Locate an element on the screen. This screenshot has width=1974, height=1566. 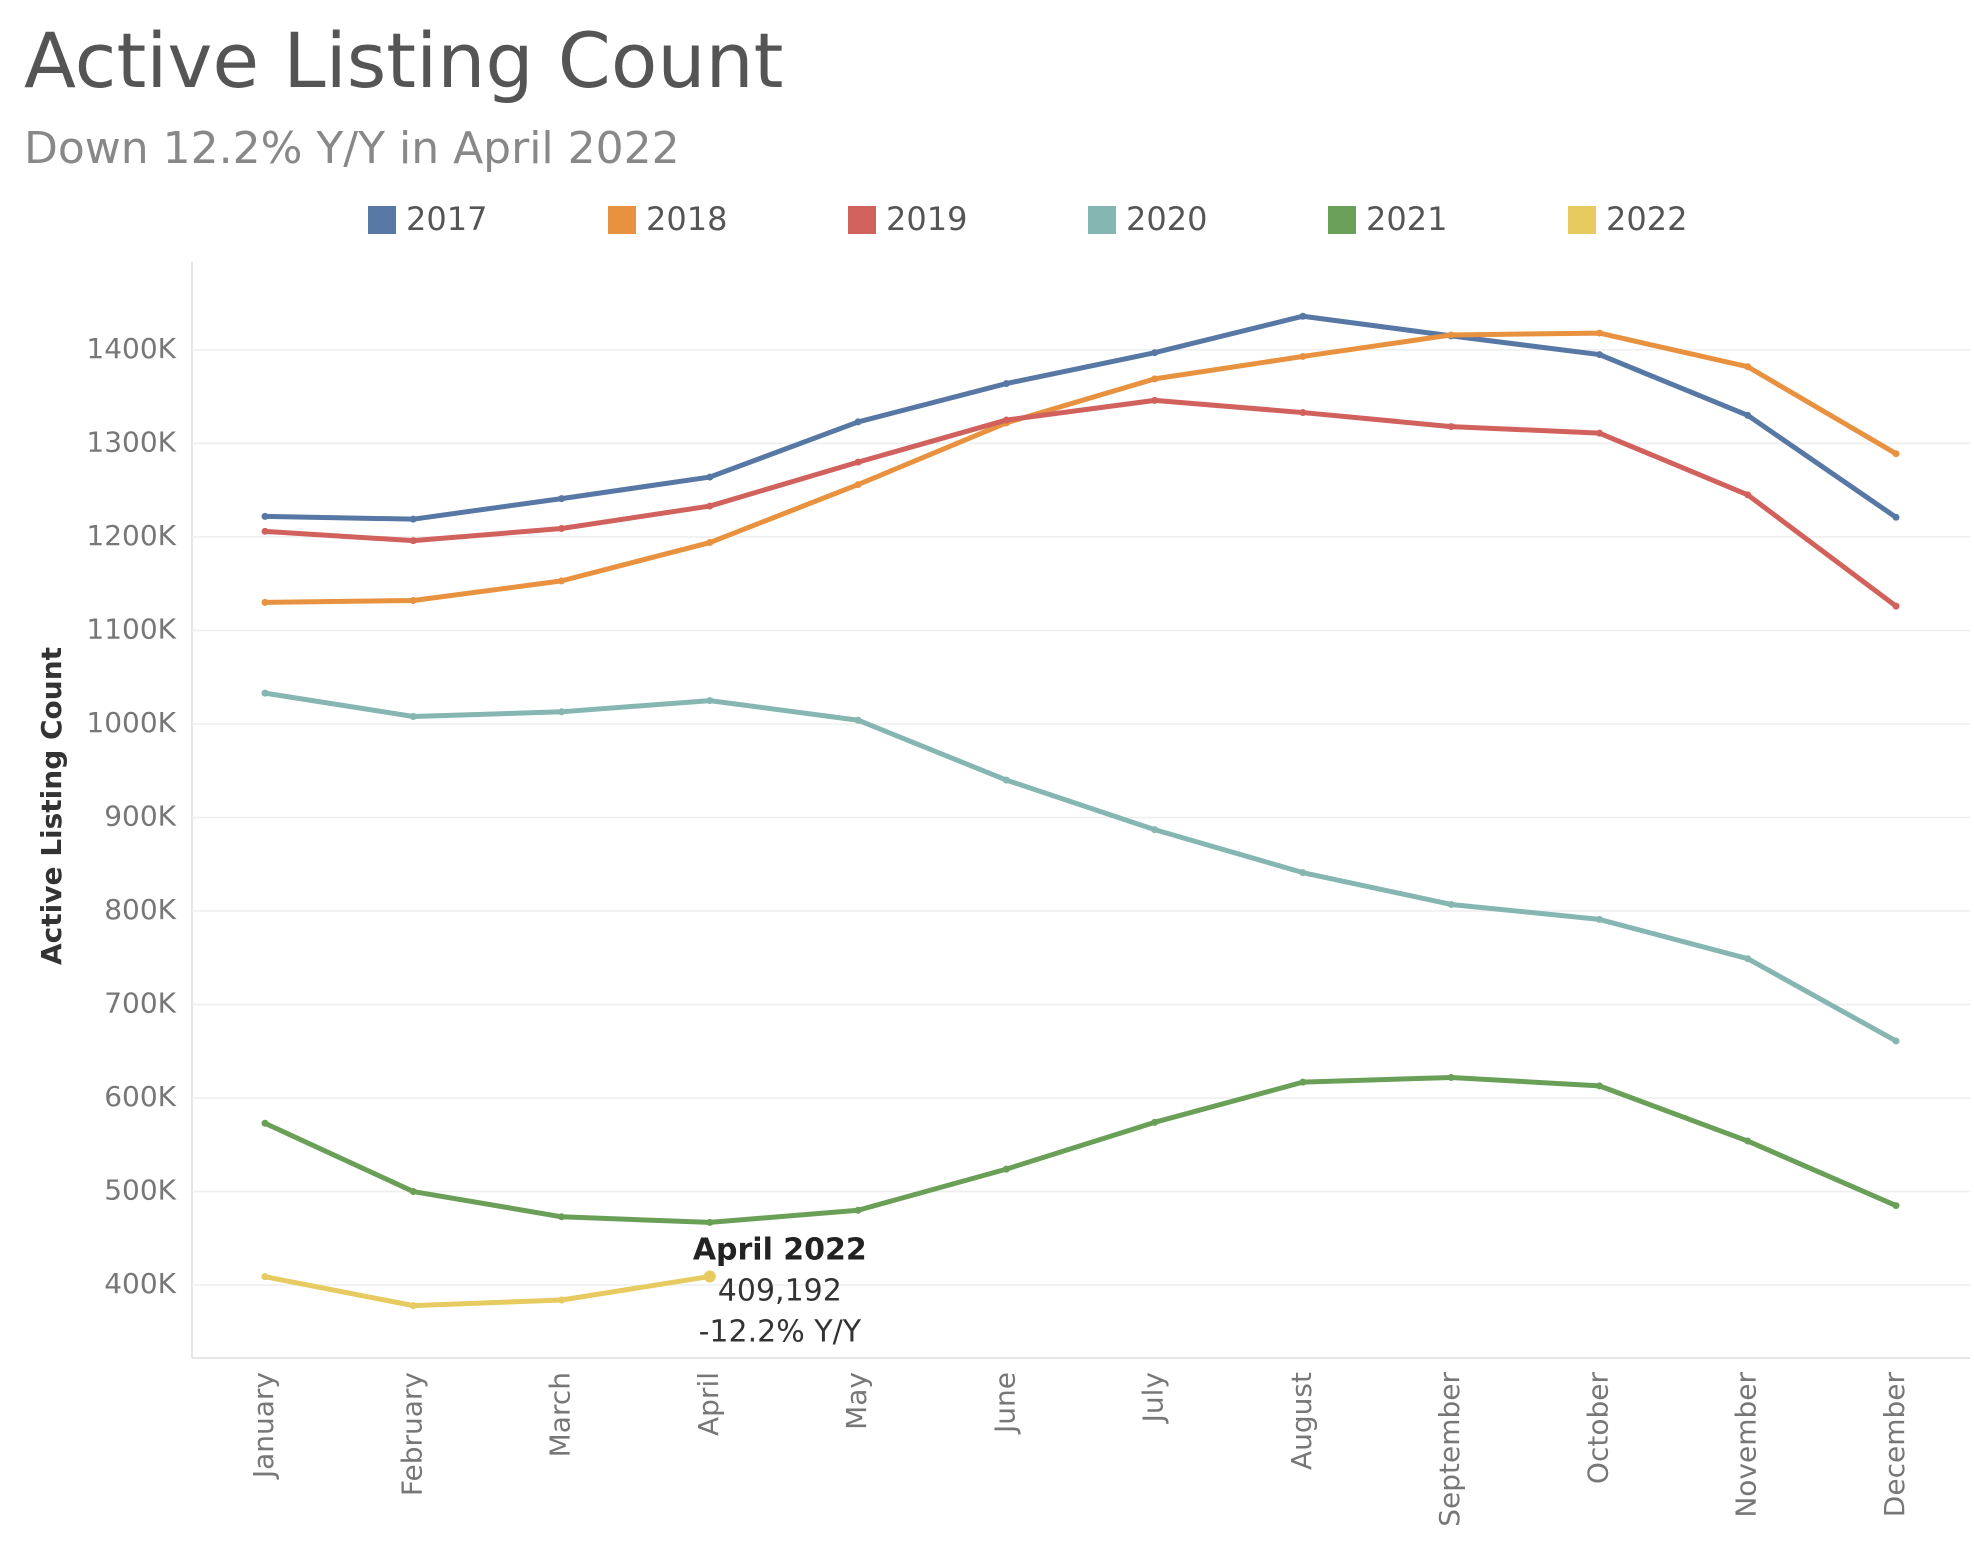
x-tick-label: September is located at coordinates (1449, 1449).